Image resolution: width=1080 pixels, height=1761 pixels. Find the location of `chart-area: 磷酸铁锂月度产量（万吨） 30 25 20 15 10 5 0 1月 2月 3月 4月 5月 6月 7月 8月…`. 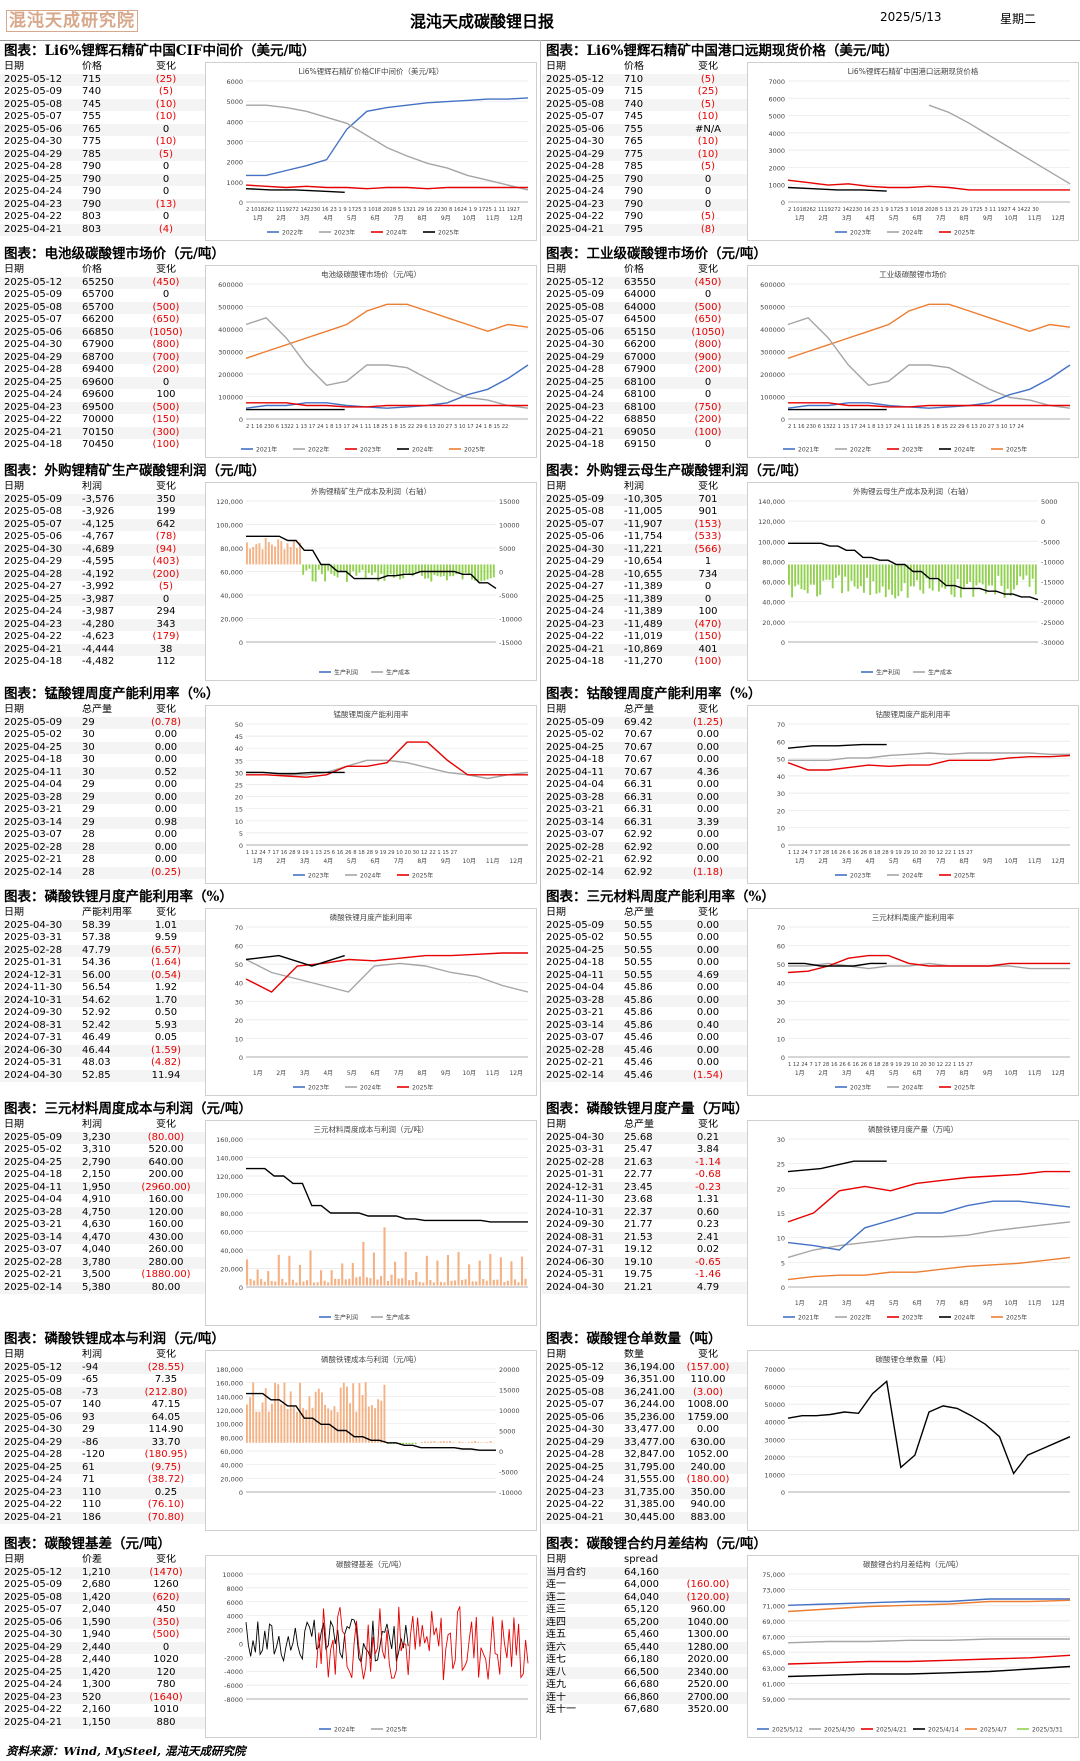

chart-area: 磷酸铁锂月度产量（万吨） 30 25 20 15 10 5 0 1月 2月 3月 4月 5月 6月 7月 8月… is located at coordinates (913, 1223).